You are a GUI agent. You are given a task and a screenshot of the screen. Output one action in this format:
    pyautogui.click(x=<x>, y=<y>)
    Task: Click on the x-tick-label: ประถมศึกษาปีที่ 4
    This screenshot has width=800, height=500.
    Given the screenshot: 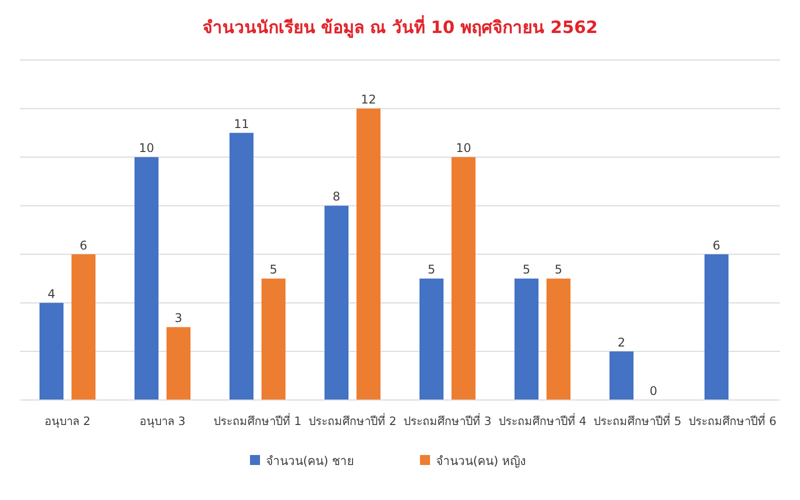 What is the action you would take?
    pyautogui.click(x=542, y=420)
    